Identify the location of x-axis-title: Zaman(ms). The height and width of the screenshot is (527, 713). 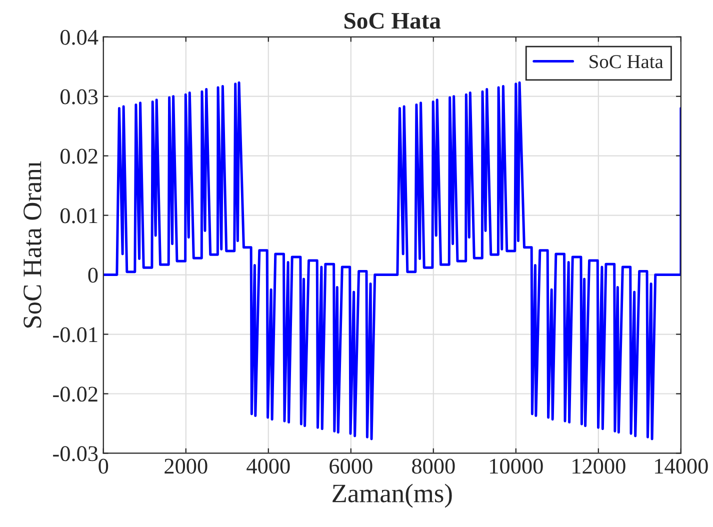
(392, 496).